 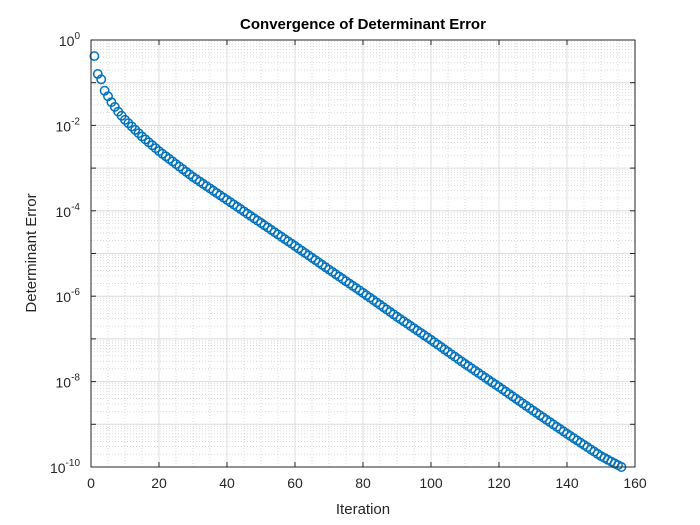 What do you see at coordinates (75, 121) in the screenshot?
I see `y-tick-exponent: -2` at bounding box center [75, 121].